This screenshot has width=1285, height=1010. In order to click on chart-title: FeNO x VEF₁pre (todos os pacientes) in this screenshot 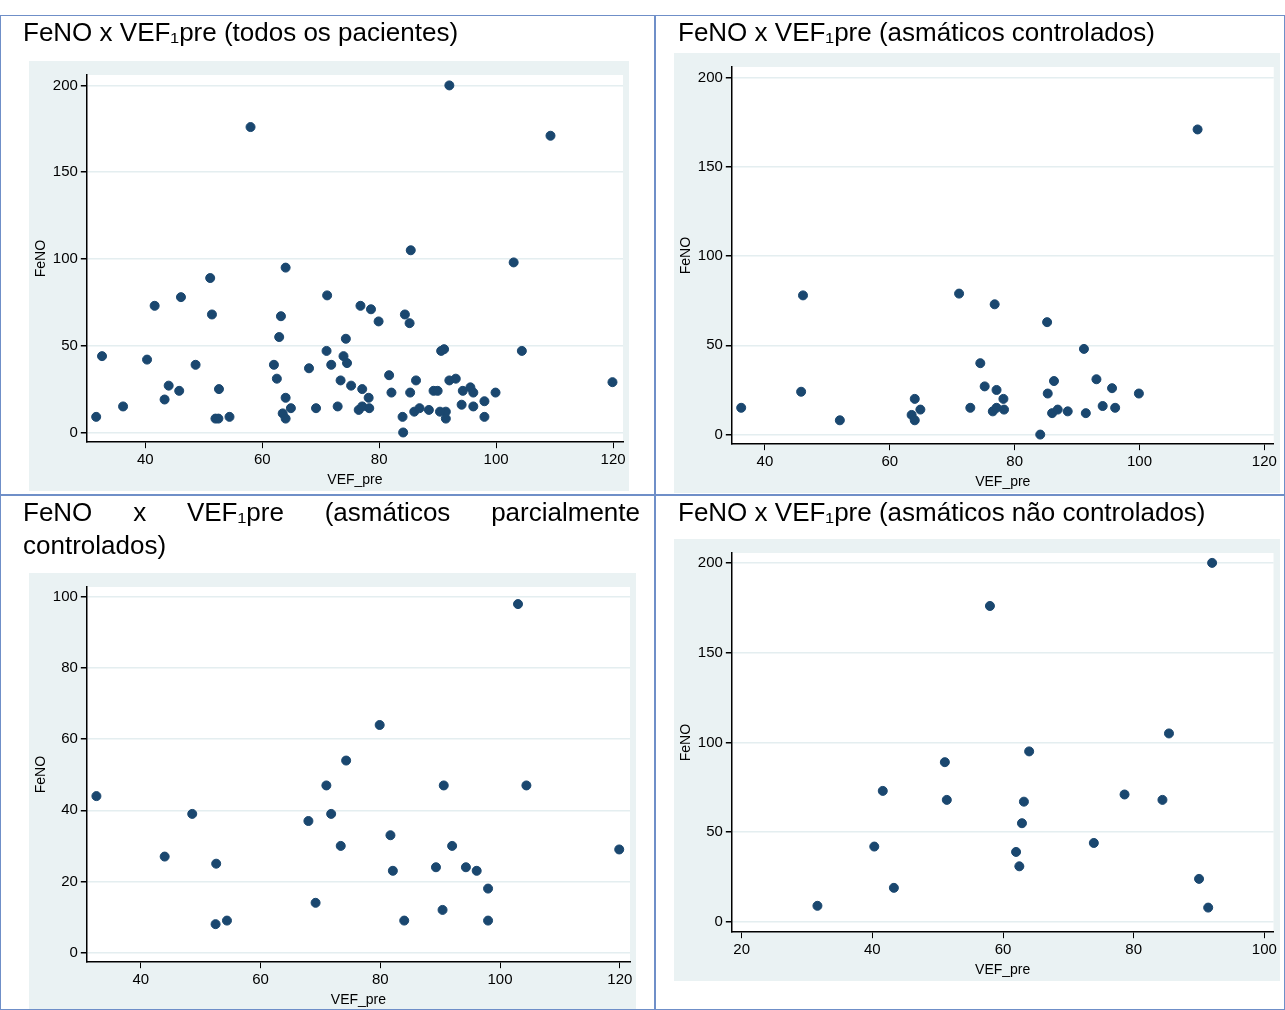, I will do `click(241, 32)`.